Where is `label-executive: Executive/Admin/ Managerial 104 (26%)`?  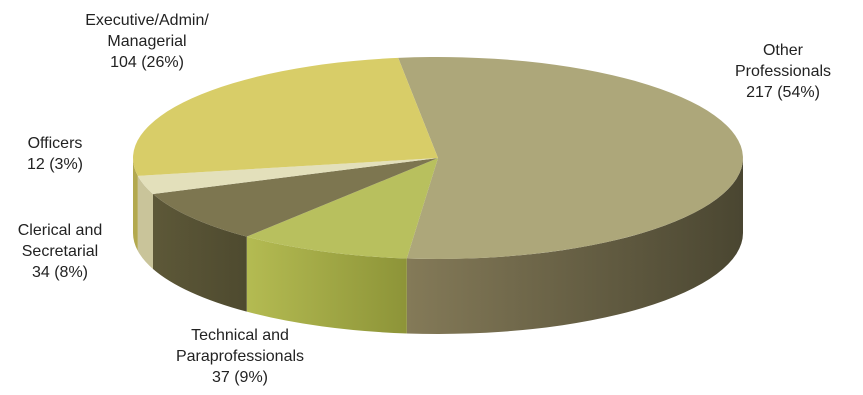
label-executive: Executive/Admin/ Managerial 104 (26%) is located at coordinates (147, 41).